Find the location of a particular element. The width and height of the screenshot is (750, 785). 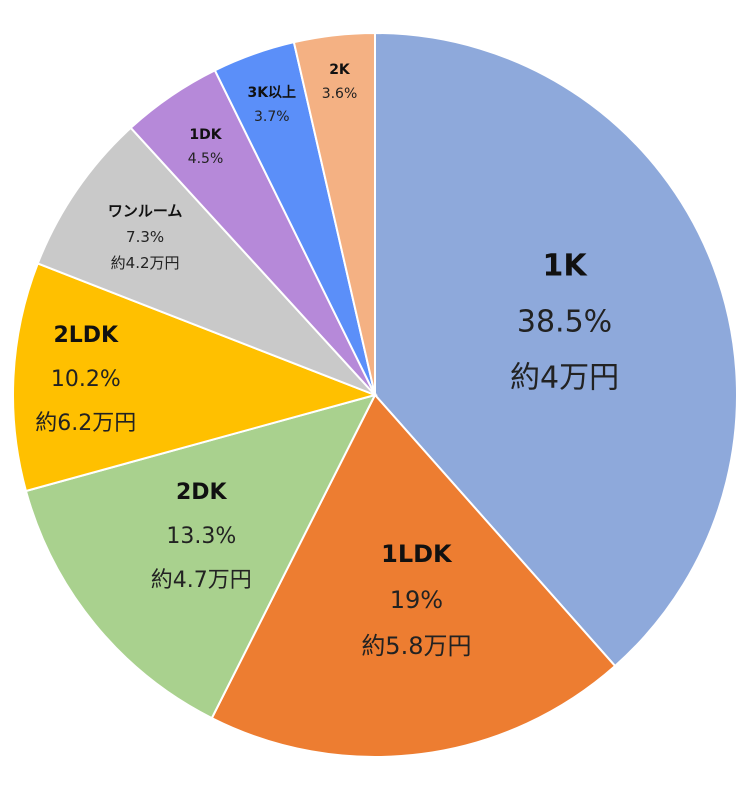

slice-label-1k: 1K 38.5% 約4万円 is located at coordinates (564, 322).